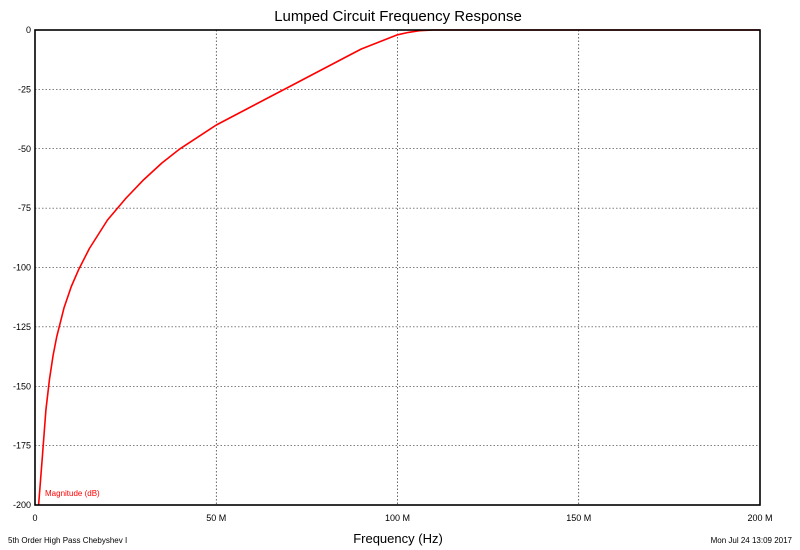 Image resolution: width=800 pixels, height=550 pixels. I want to click on x-axis-ticks: 0 50 M 100 M 150 M 200 M, so click(402, 518).